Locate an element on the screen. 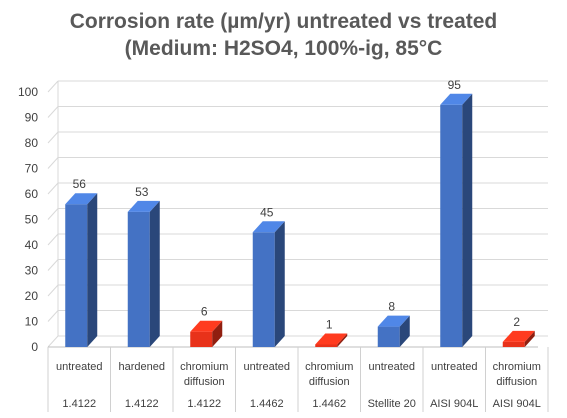 This screenshot has width=567, height=418. y-tick-label: 60 is located at coordinates (32, 194).